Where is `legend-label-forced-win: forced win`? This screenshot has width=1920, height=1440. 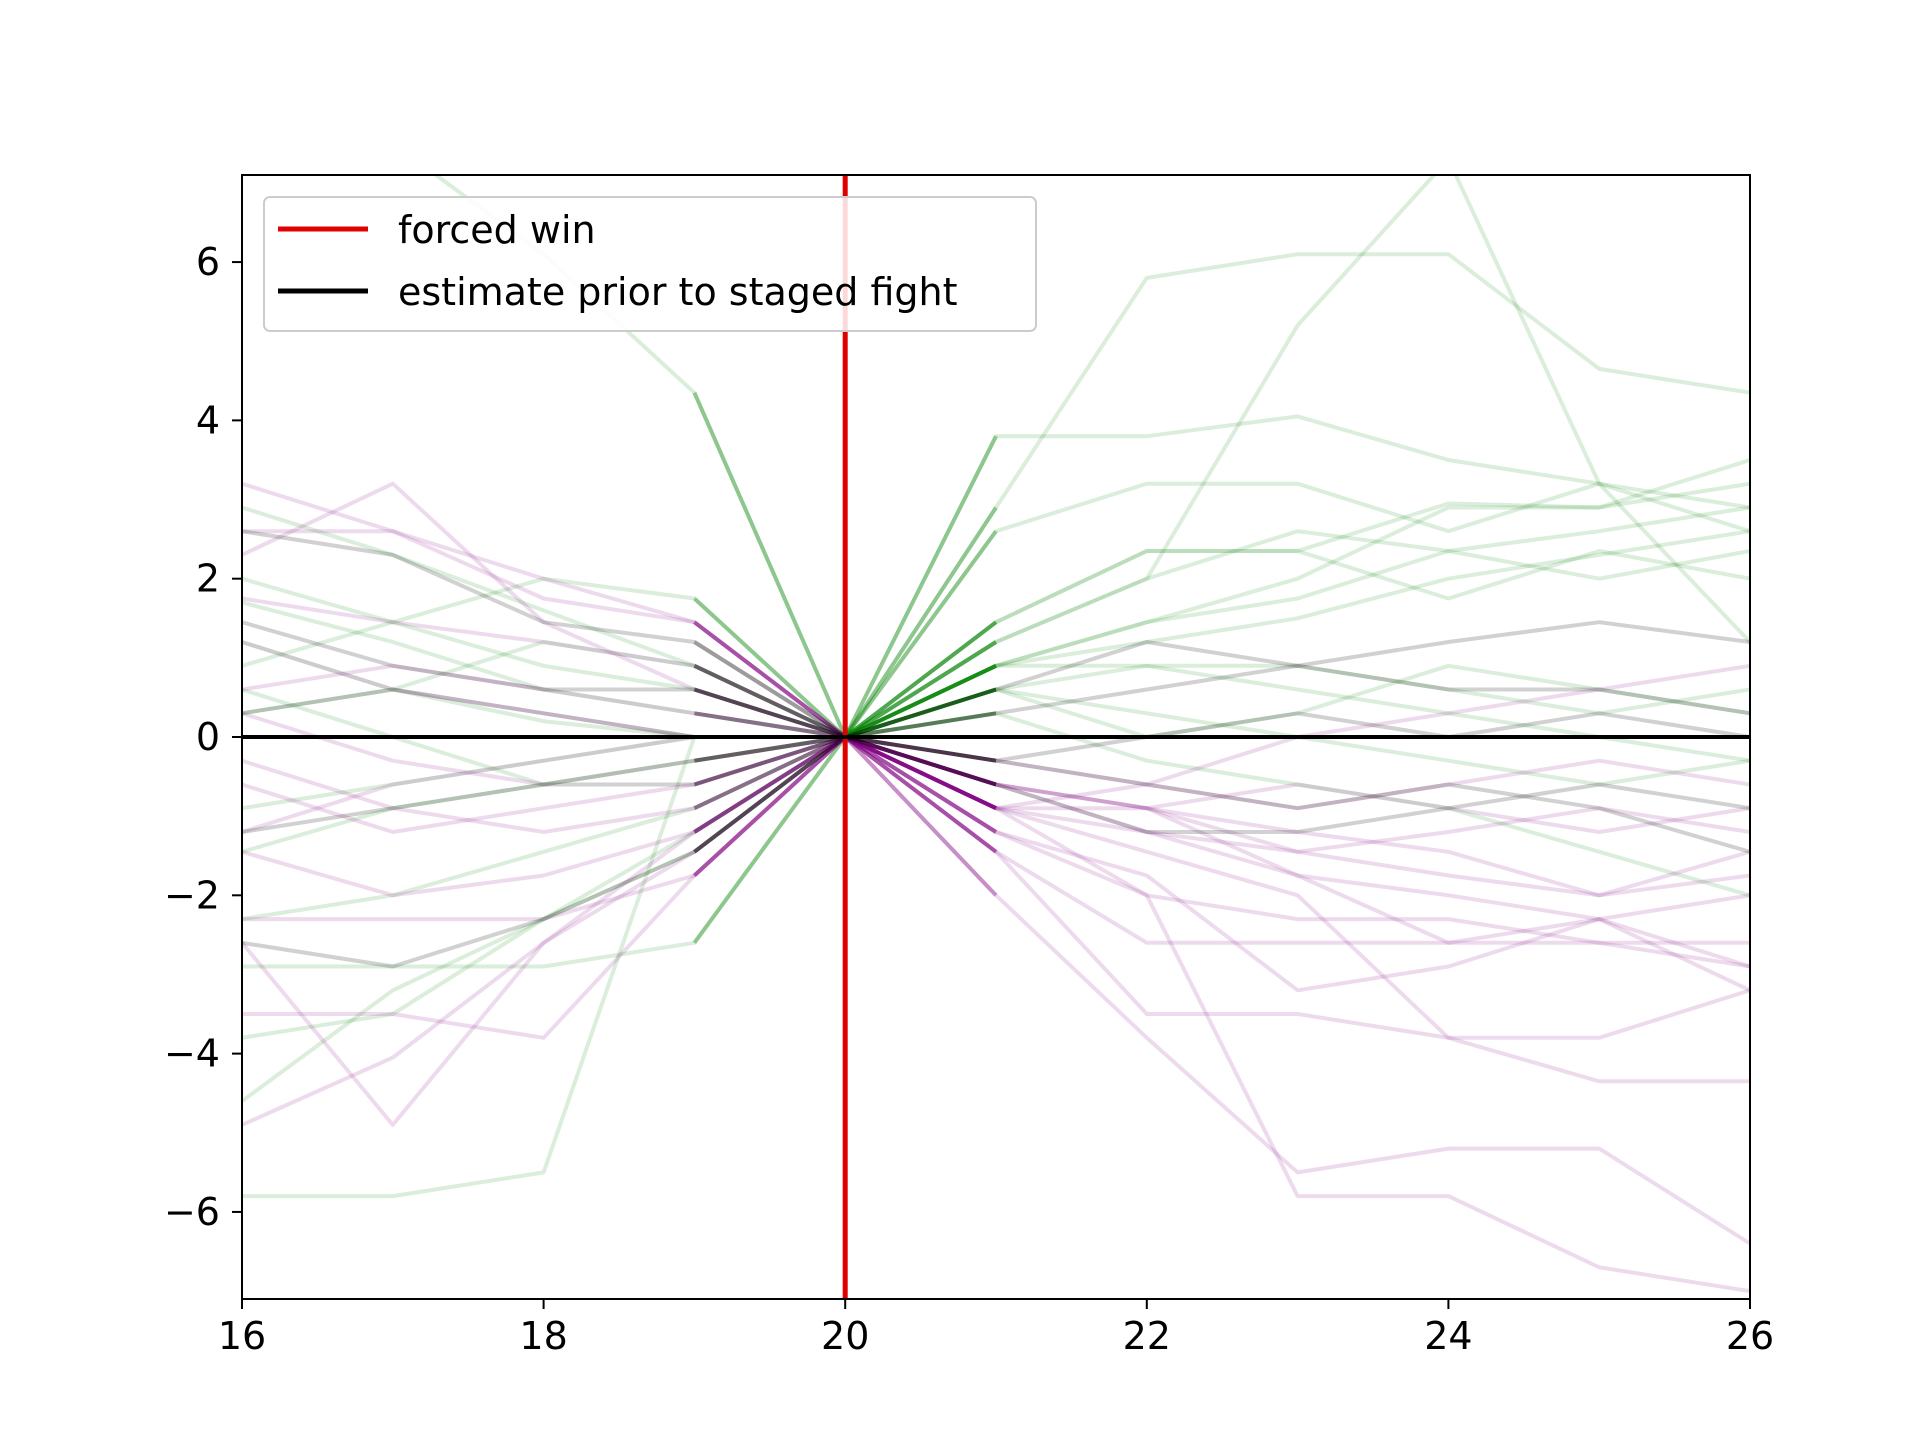 legend-label-forced-win: forced win is located at coordinates (497, 230).